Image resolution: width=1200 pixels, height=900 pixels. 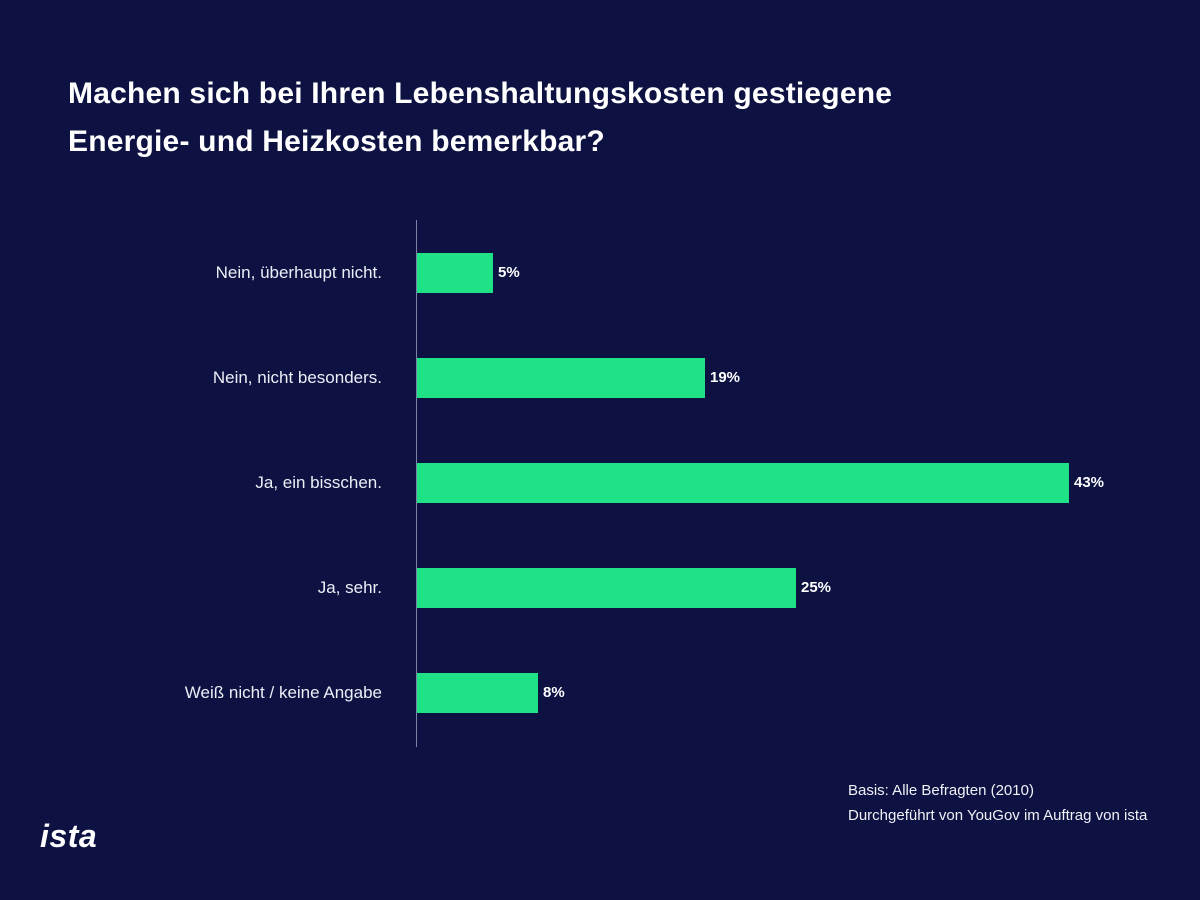 I want to click on bar-row: Weiß nicht / keine Angabe 8%, so click(x=625, y=692).